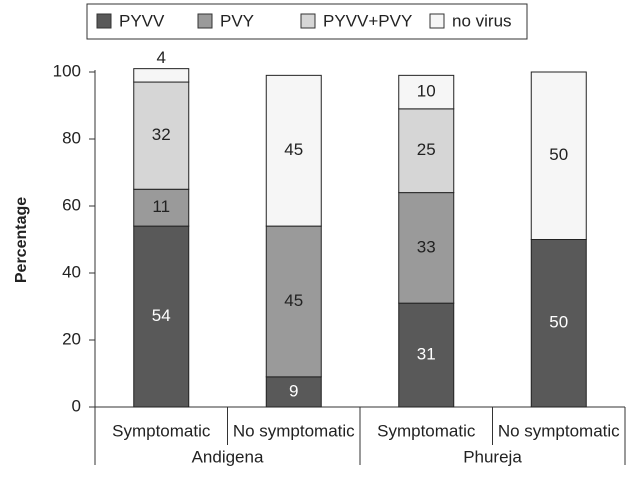 The width and height of the screenshot is (629, 477). Describe the element at coordinates (142, 20) in the screenshot. I see `legend-label: PYVV` at that location.